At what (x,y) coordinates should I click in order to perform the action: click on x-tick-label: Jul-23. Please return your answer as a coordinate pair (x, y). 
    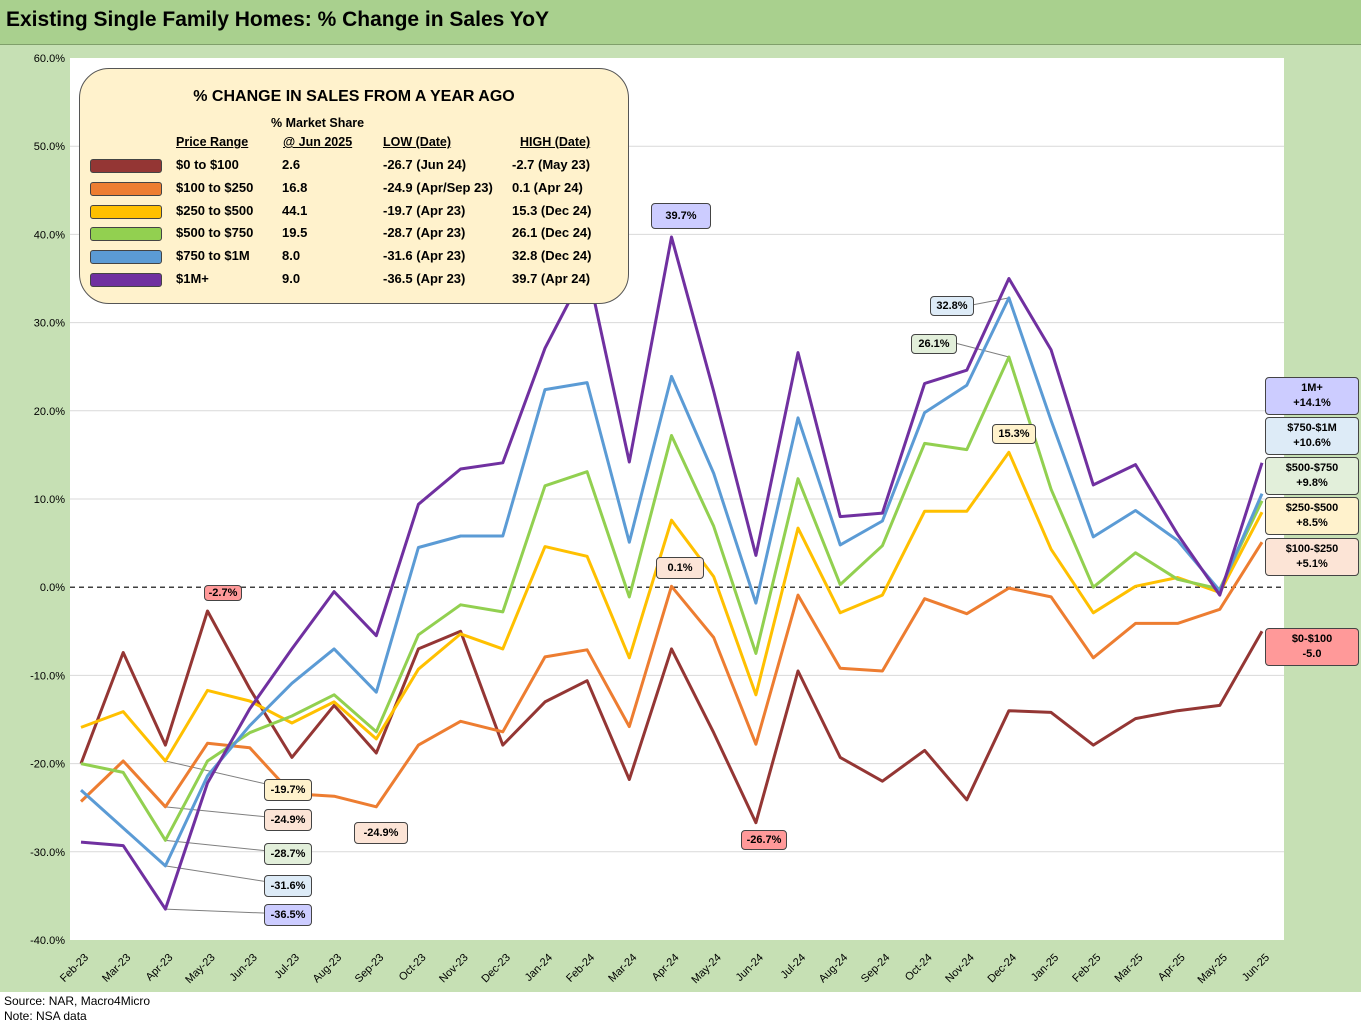
    Looking at the image, I should click on (287, 967).